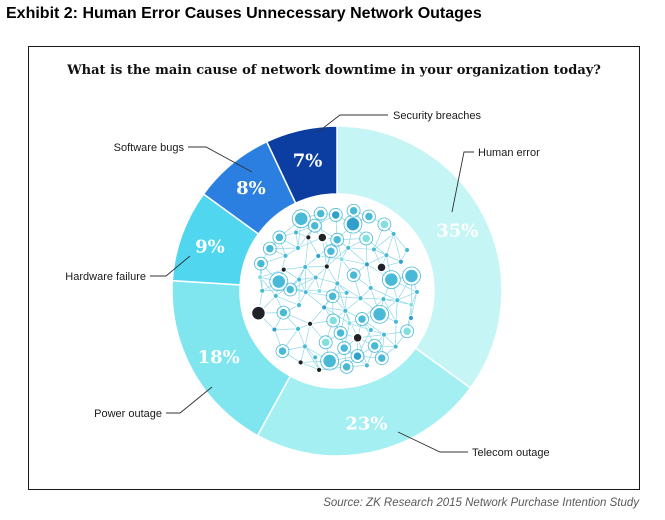 This screenshot has height=520, width=665. What do you see at coordinates (364, 401) in the screenshot?
I see `slice-telecom-outage` at bounding box center [364, 401].